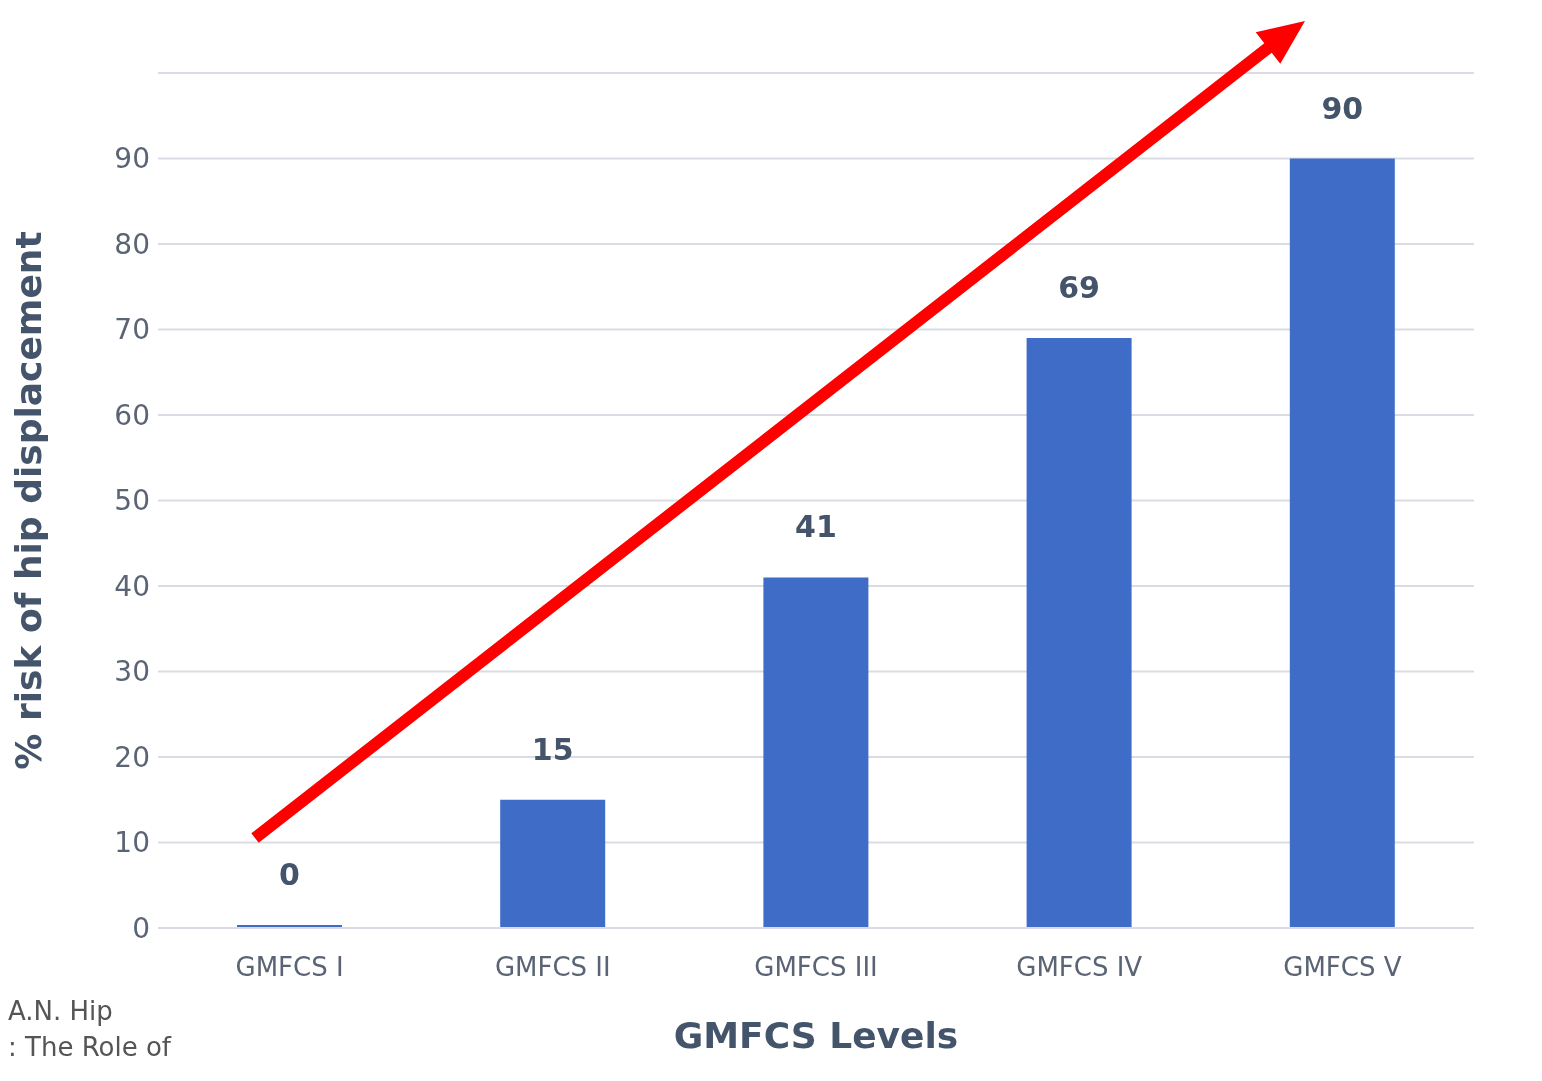 The width and height of the screenshot is (1542, 1081). Describe the element at coordinates (132, 244) in the screenshot. I see `y-tick-label: 80` at that location.